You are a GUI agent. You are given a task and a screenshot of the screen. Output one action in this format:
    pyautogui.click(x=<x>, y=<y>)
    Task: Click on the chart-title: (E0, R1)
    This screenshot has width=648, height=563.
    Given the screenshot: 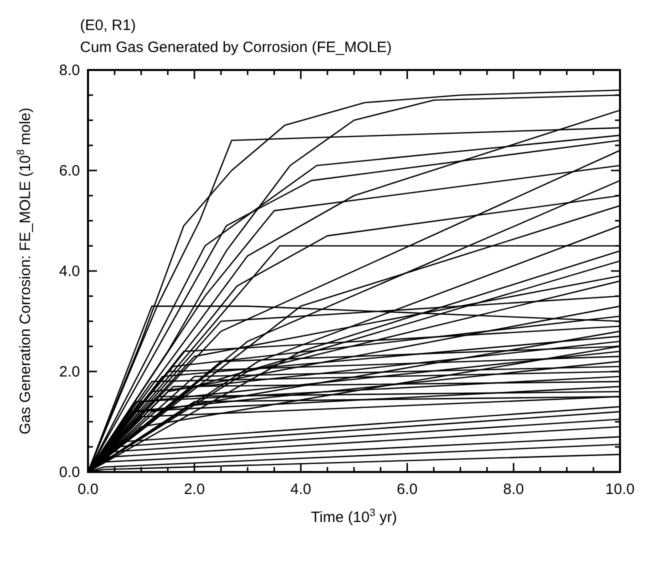 What is the action you would take?
    pyautogui.click(x=108, y=25)
    